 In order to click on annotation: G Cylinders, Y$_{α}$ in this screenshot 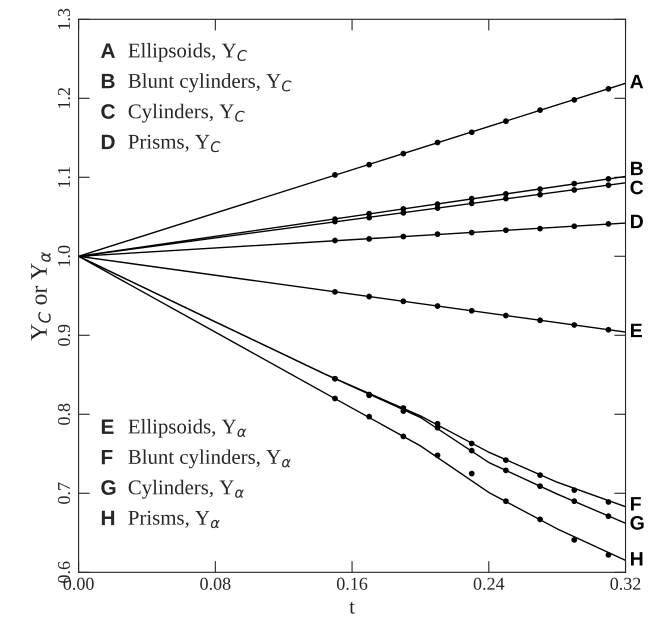, I will do `click(172, 489)`.